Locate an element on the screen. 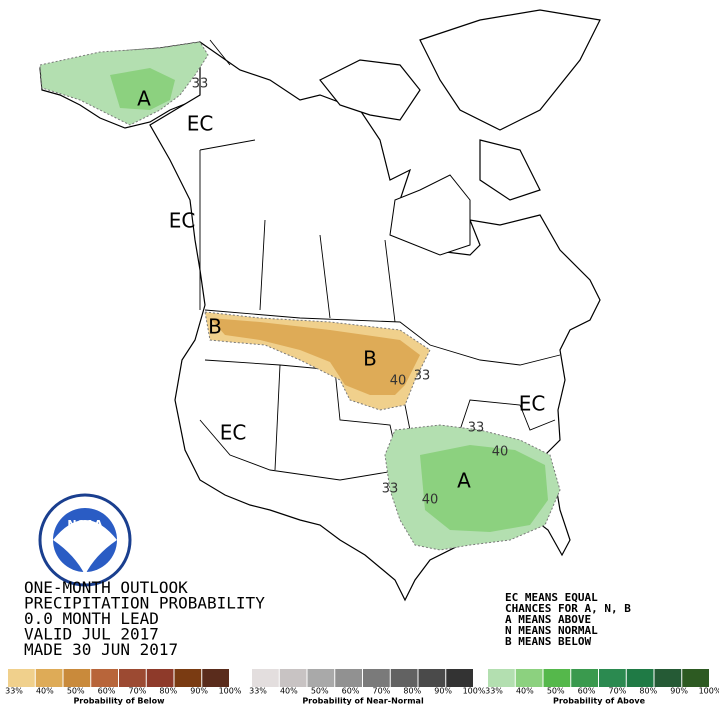 This screenshot has width=719, height=707. note-line: A MEANS ABOVE is located at coordinates (548, 619).